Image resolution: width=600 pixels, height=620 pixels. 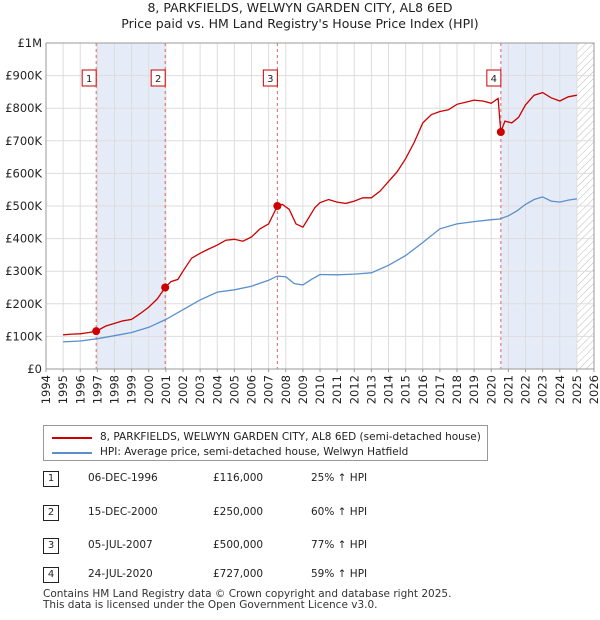 What do you see at coordinates (238, 545) in the screenshot?
I see `transaction-price: £500,000` at bounding box center [238, 545].